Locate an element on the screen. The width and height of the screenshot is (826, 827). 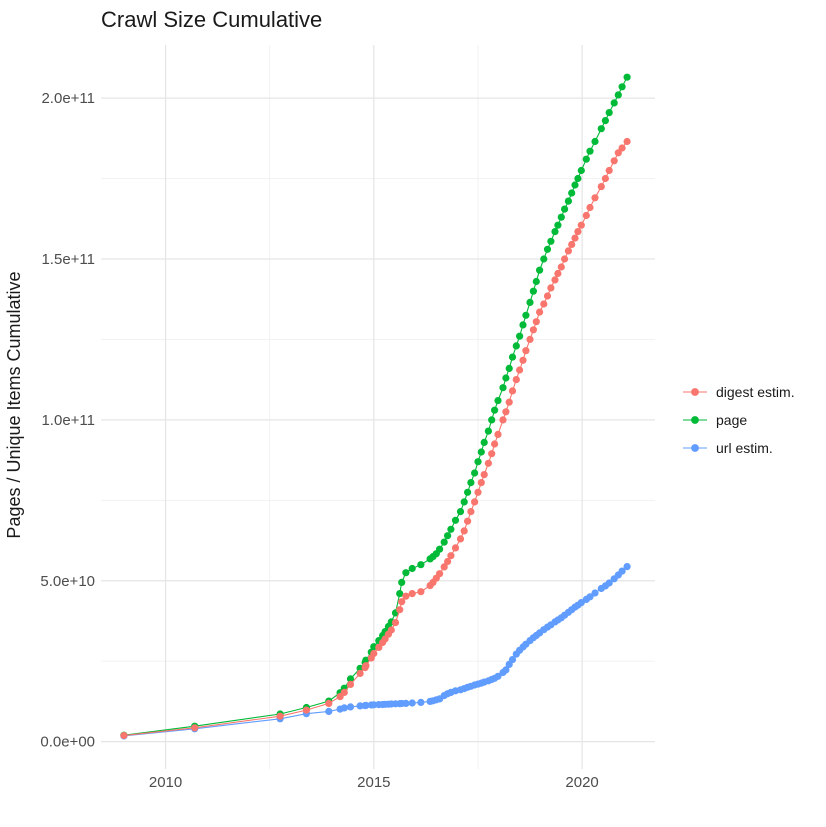
legend-item: url estim. is located at coordinates (728, 448).